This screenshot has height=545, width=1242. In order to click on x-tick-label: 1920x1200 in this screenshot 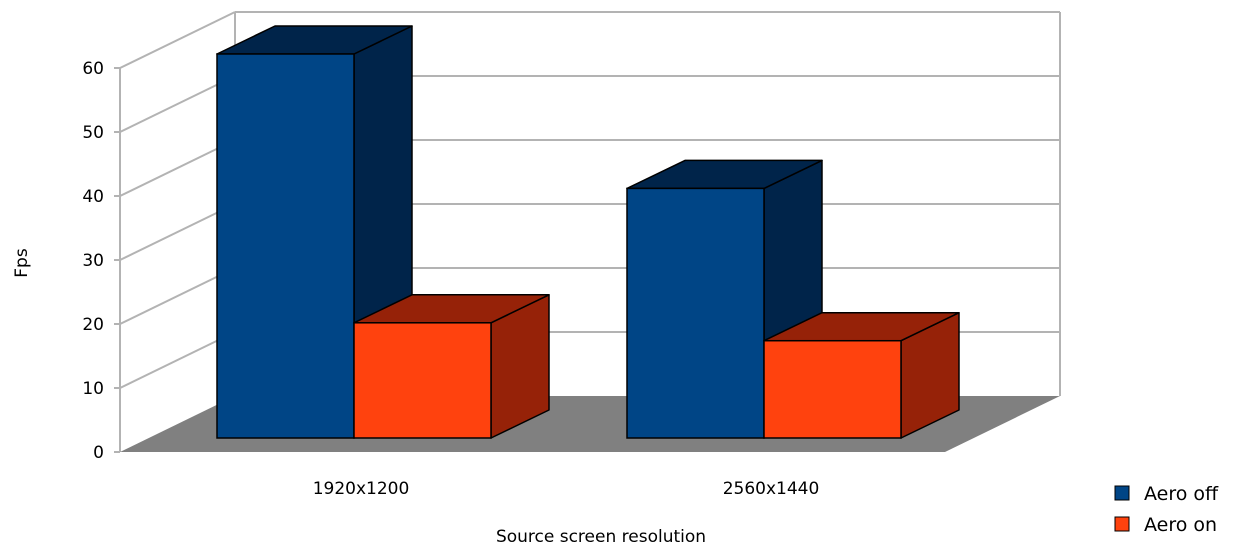, I will do `click(361, 489)`.